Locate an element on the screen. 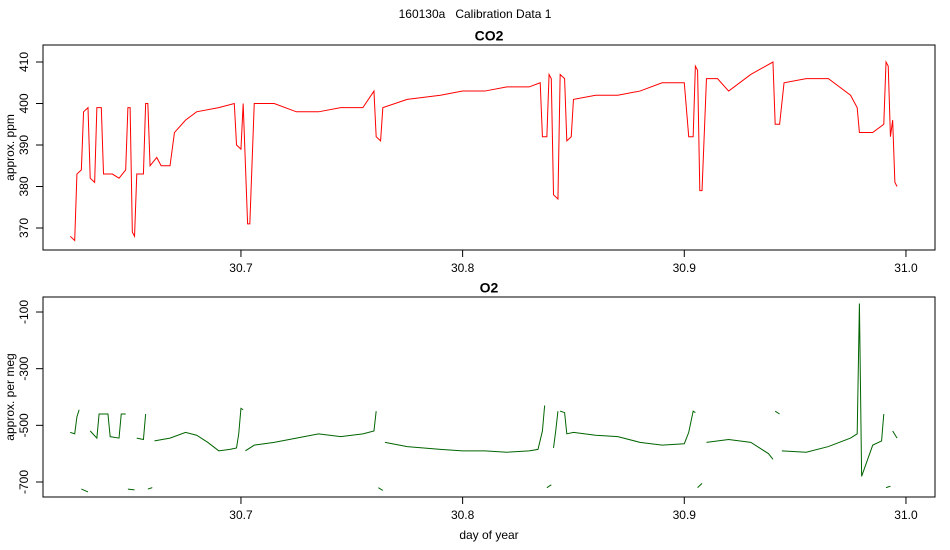 The height and width of the screenshot is (550, 950). page-title: 160130a Calibration Data 1 is located at coordinates (475, 14).